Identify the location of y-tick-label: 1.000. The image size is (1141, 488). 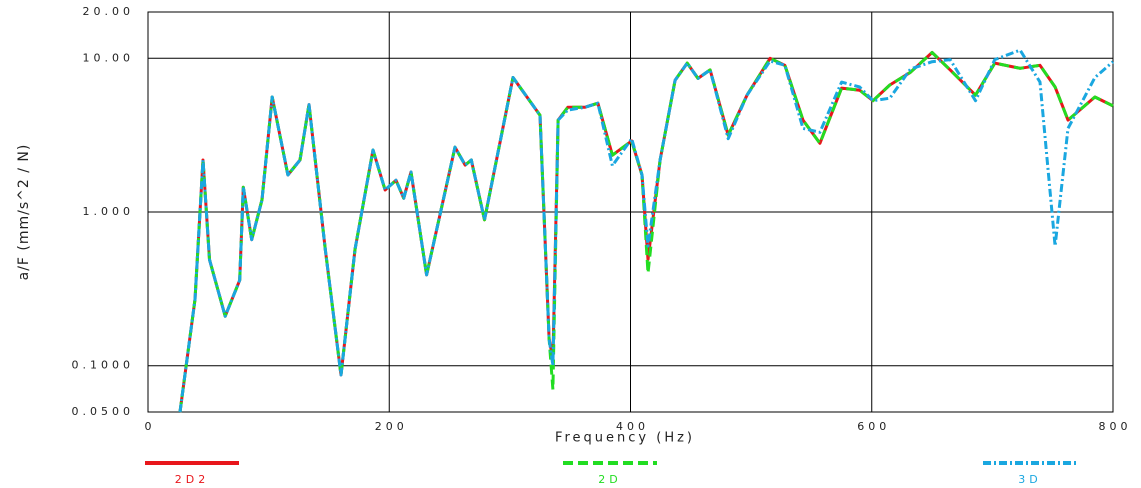
(109, 211).